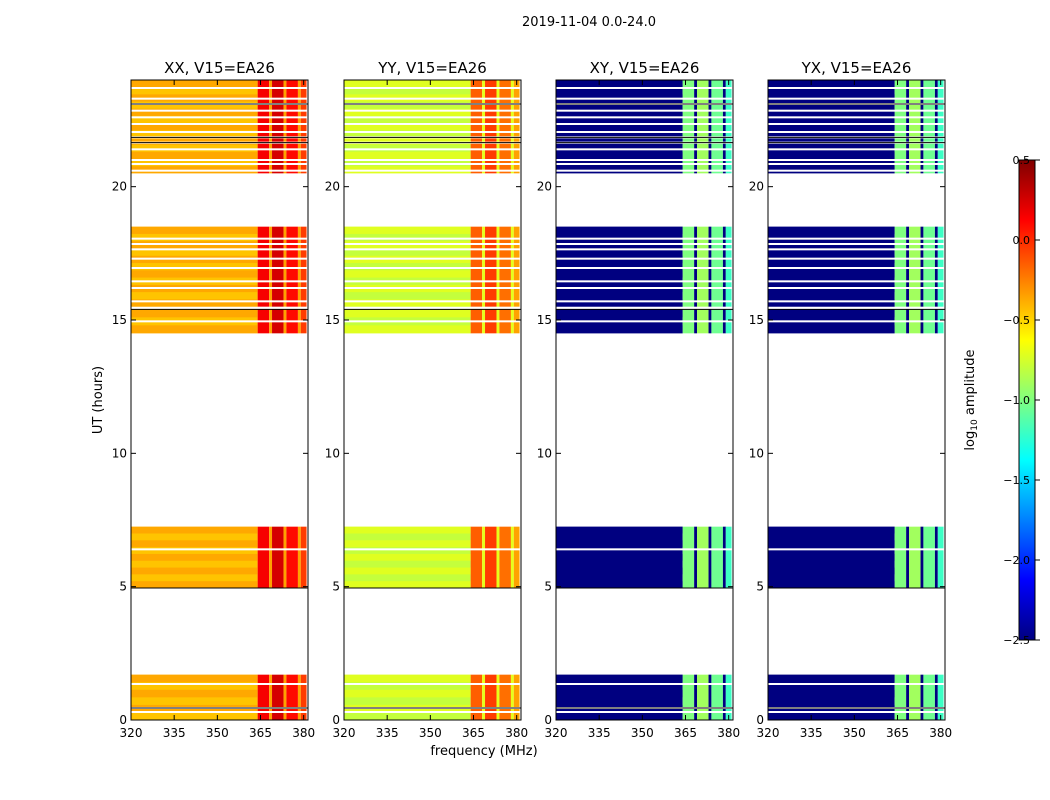 This screenshot has height=800, width=1050. Describe the element at coordinates (619, 266) in the screenshot. I see `segment-base-cell` at that location.